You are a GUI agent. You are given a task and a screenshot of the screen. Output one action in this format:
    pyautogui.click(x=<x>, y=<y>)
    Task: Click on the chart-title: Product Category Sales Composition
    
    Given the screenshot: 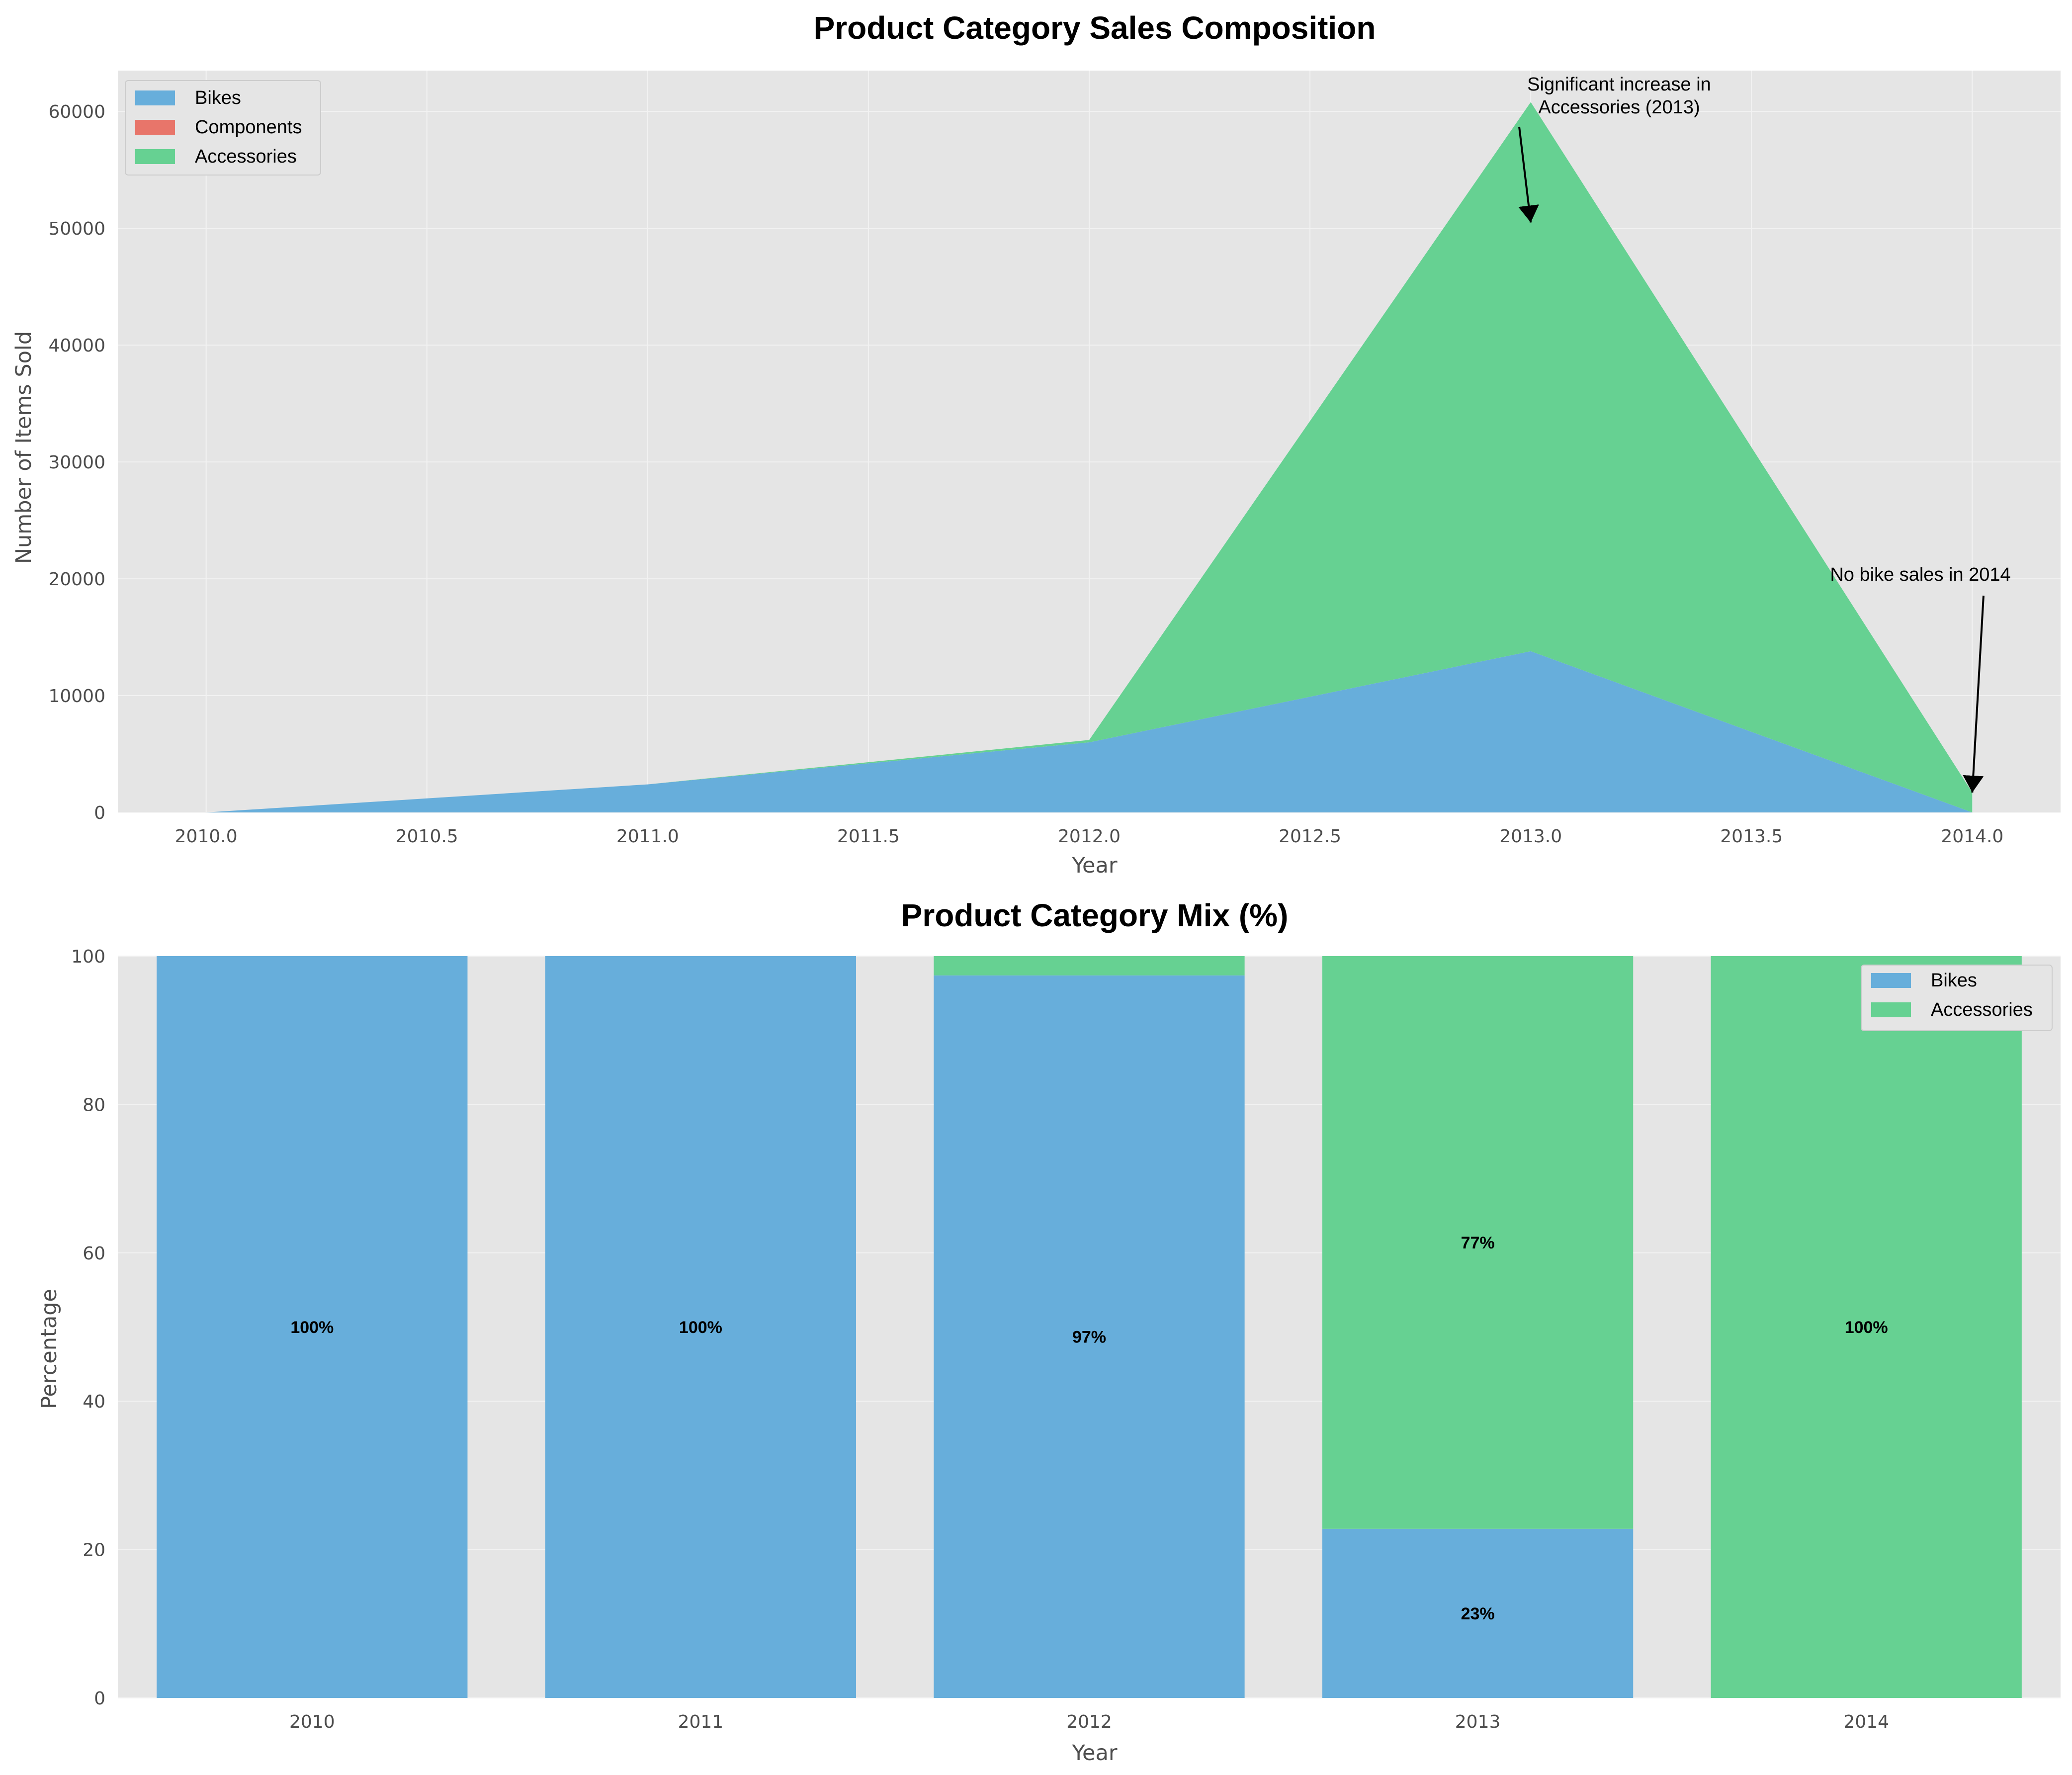 What is the action you would take?
    pyautogui.click(x=1095, y=28)
    